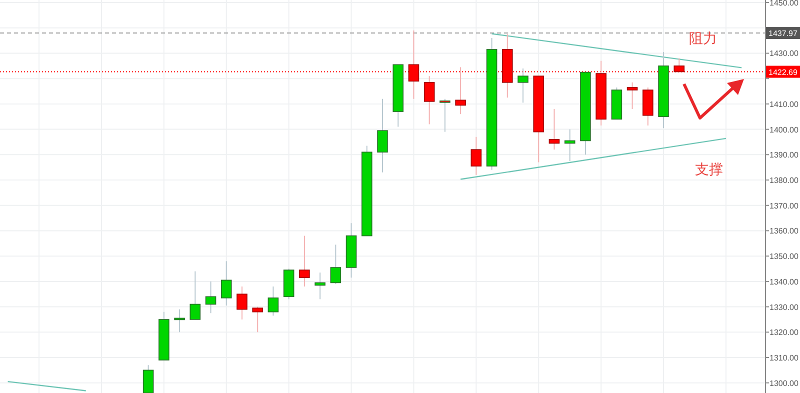 This screenshot has width=800, height=393. What do you see at coordinates (785, 281) in the screenshot?
I see `y-tick-label: 1340.00` at bounding box center [785, 281].